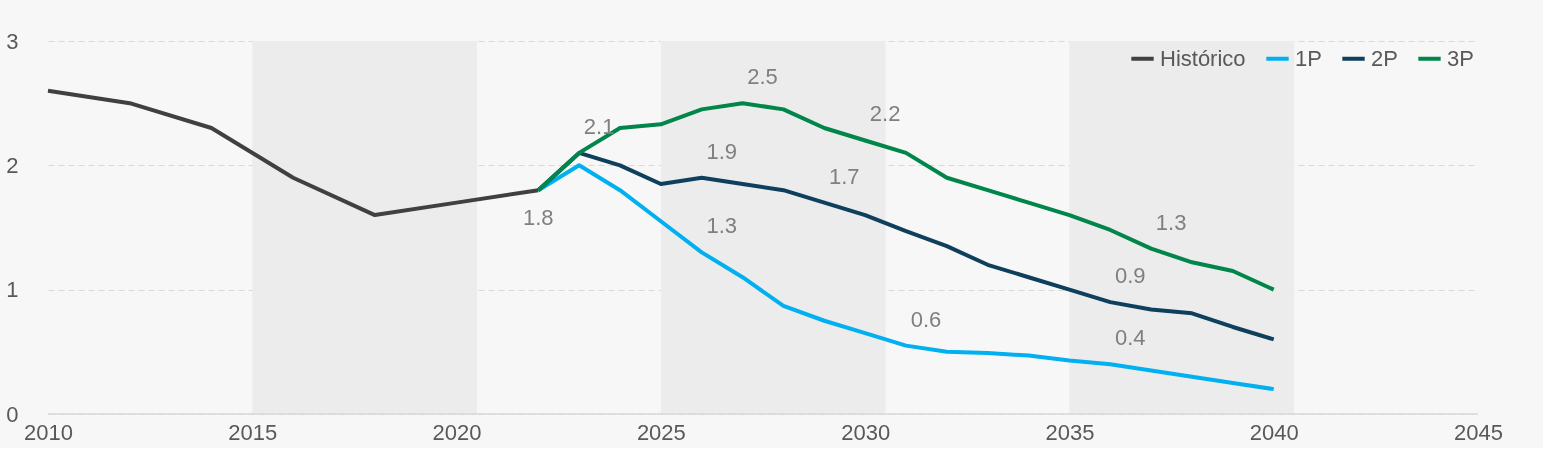 Image resolution: width=1565 pixels, height=471 pixels. What do you see at coordinates (722, 151) in the screenshot?
I see `annotation: 1.9` at bounding box center [722, 151].